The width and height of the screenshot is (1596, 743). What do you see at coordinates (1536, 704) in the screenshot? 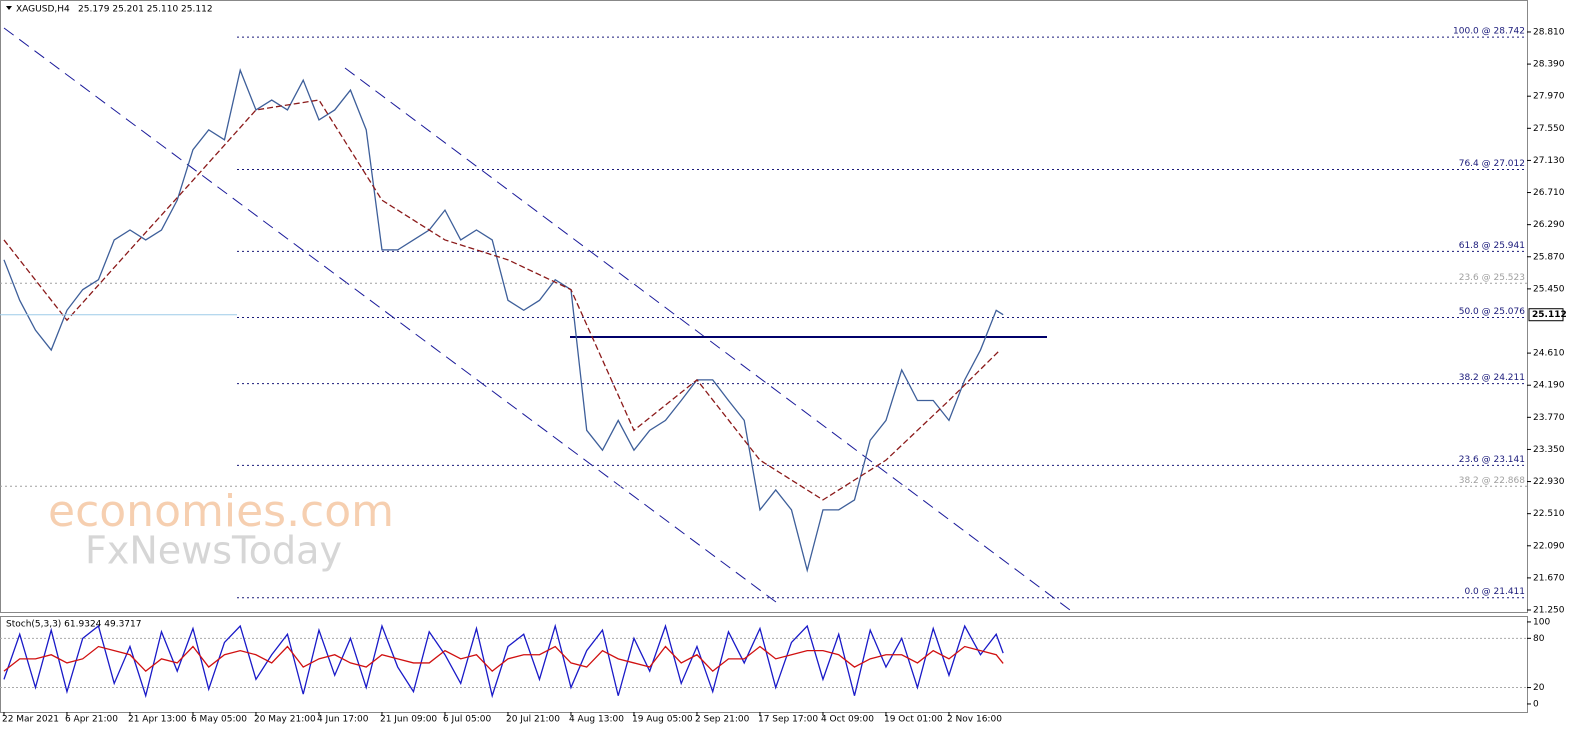
I see `y-tick-label: 0` at bounding box center [1536, 704].